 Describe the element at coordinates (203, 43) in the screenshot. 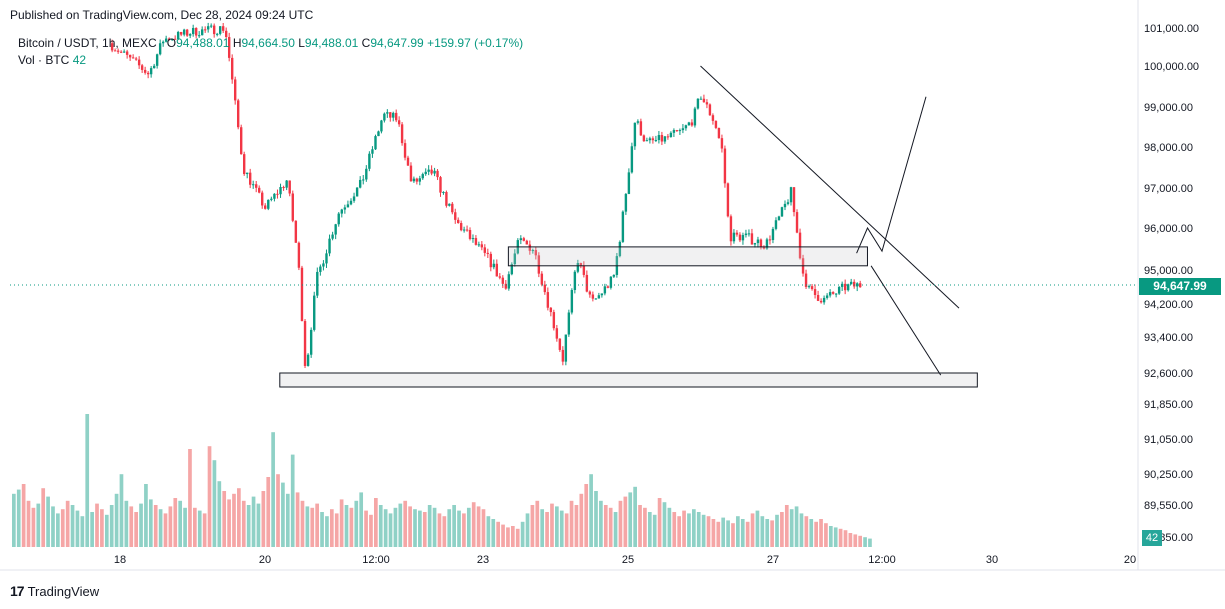

I see `legend-open: 94,488.01` at that location.